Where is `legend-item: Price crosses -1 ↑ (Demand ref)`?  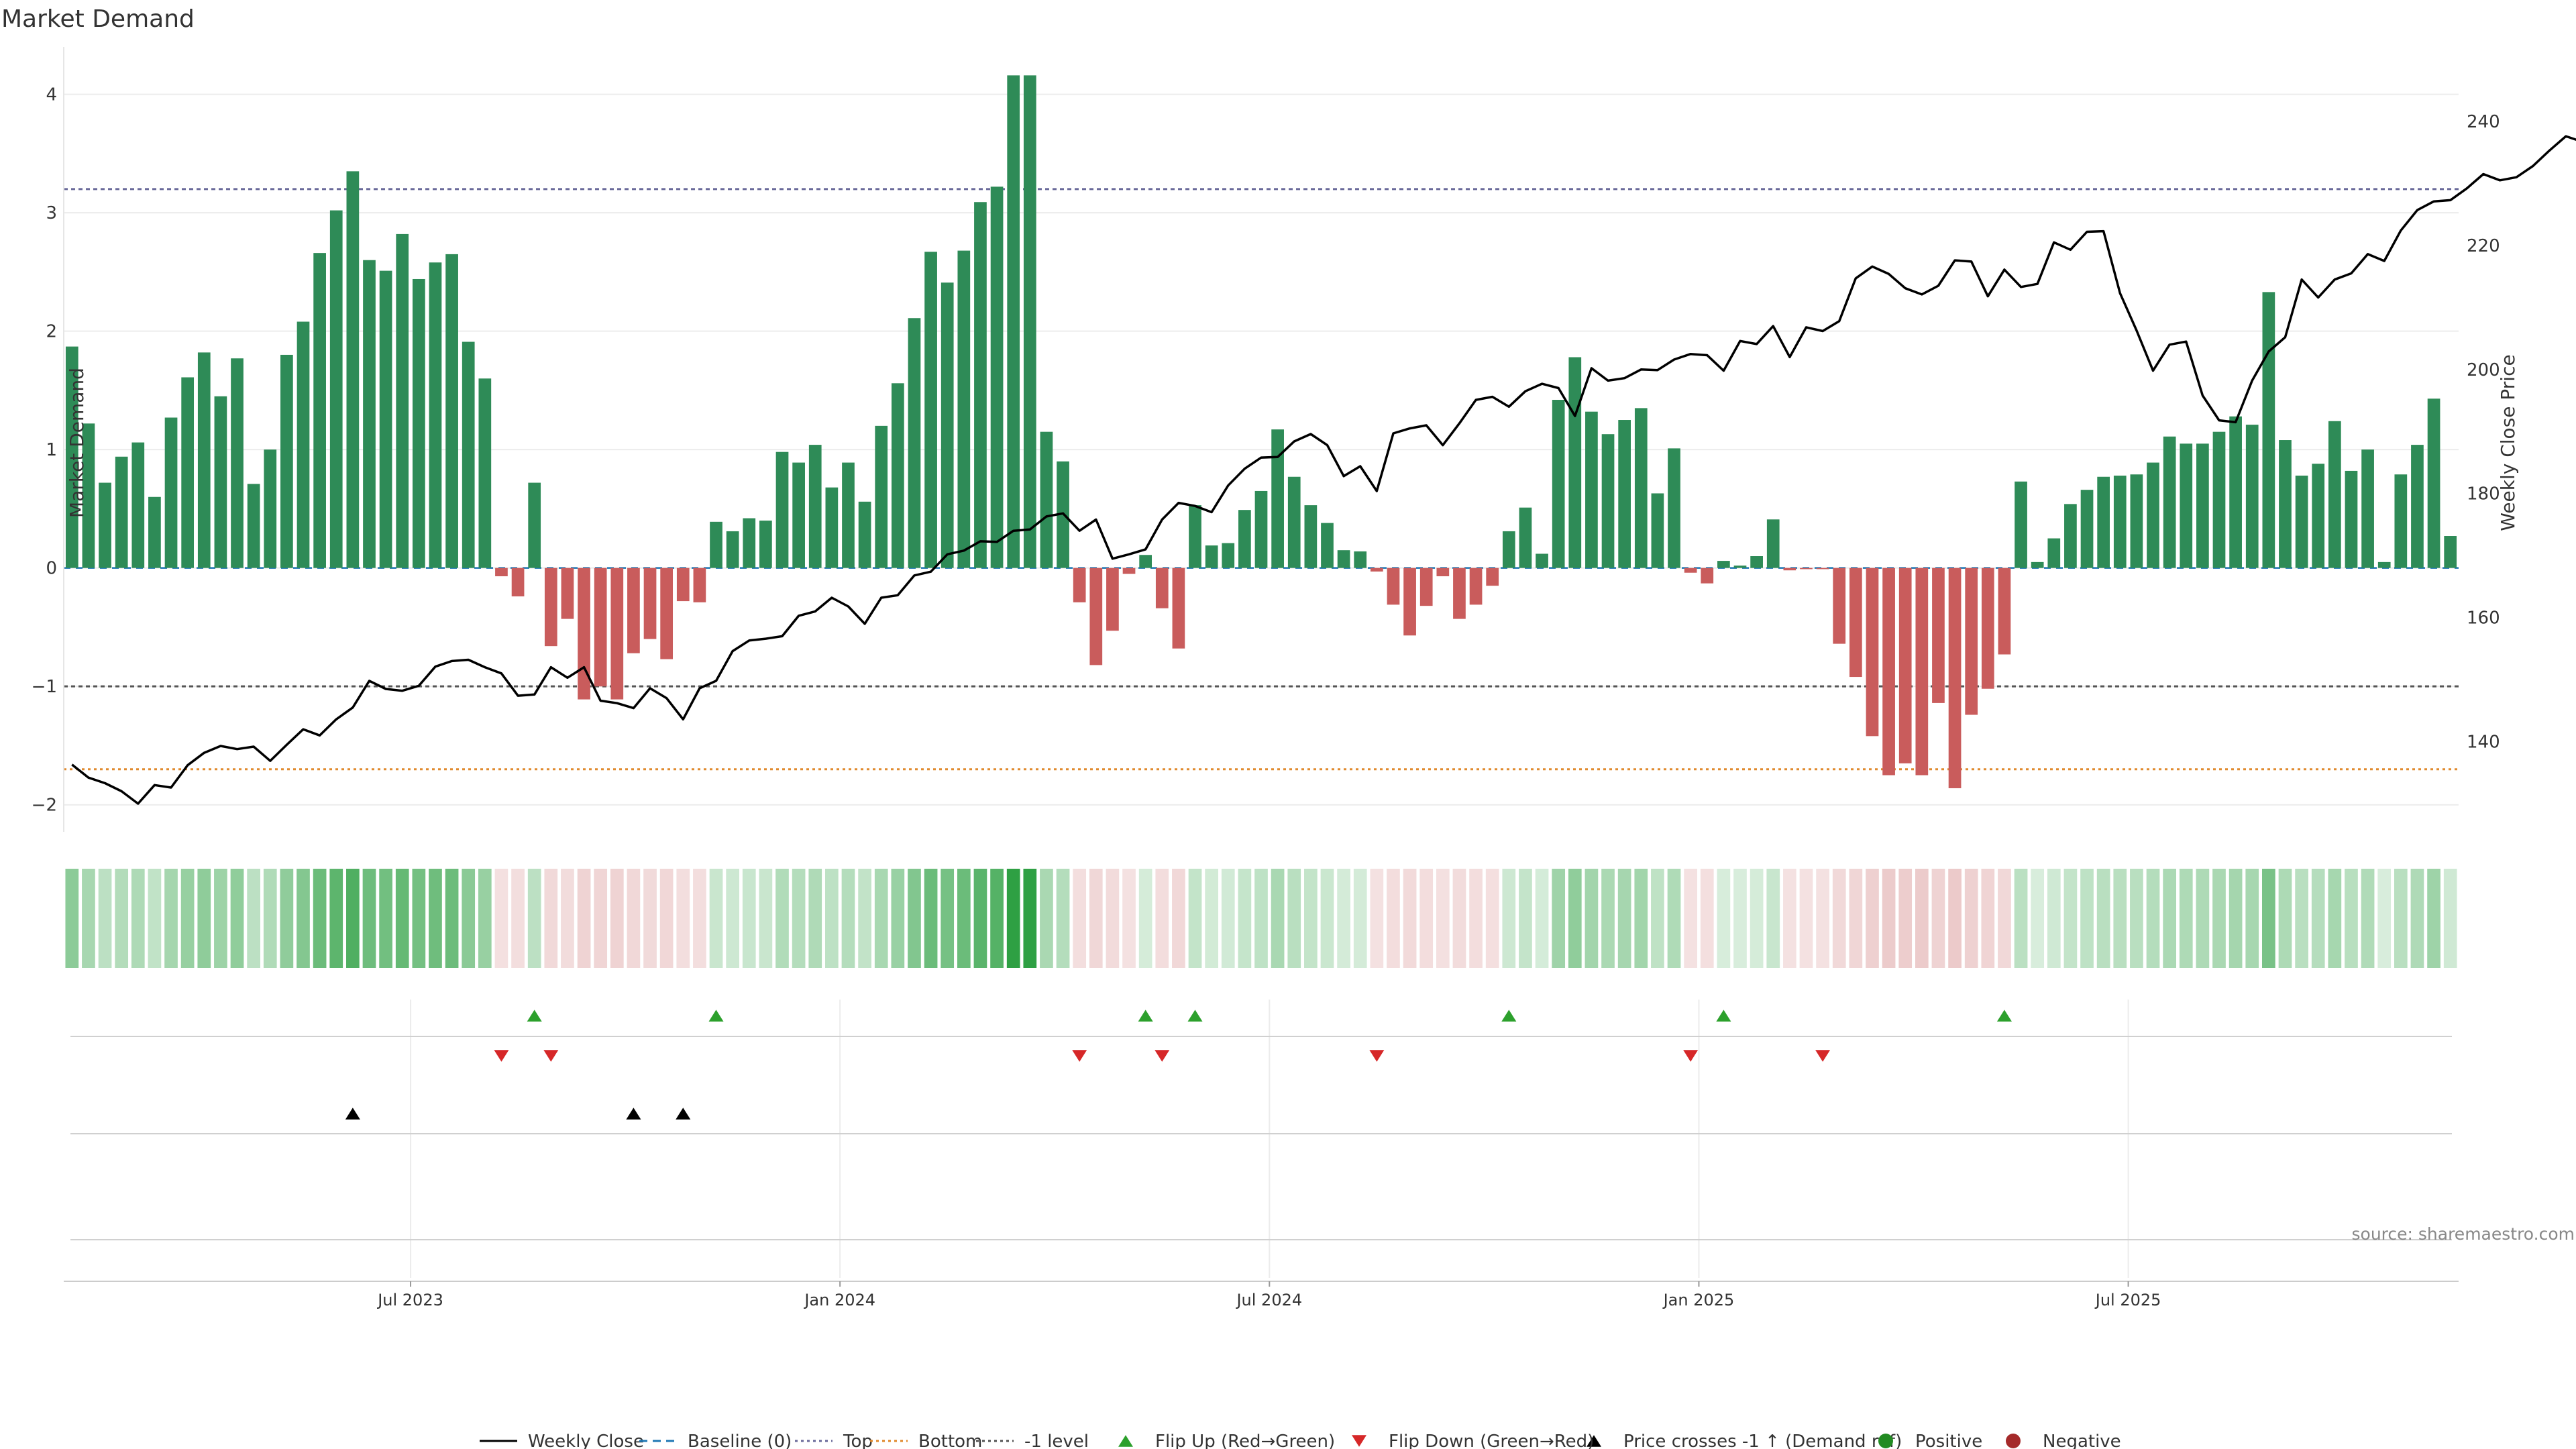 legend-item: Price crosses -1 ↑ (Demand ref) is located at coordinates (1762, 1440).